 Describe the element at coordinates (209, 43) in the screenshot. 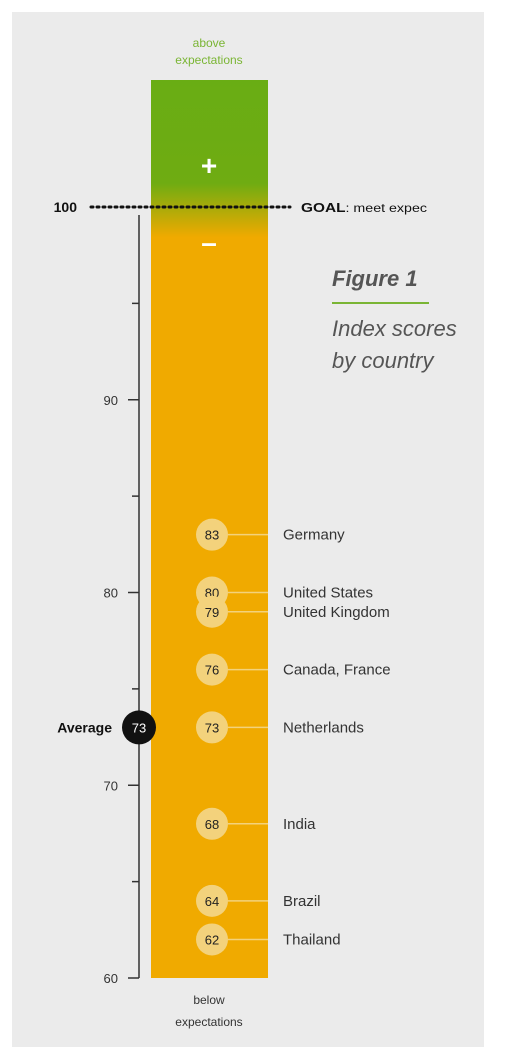

I see `above-expectations-label-line1: above` at that location.